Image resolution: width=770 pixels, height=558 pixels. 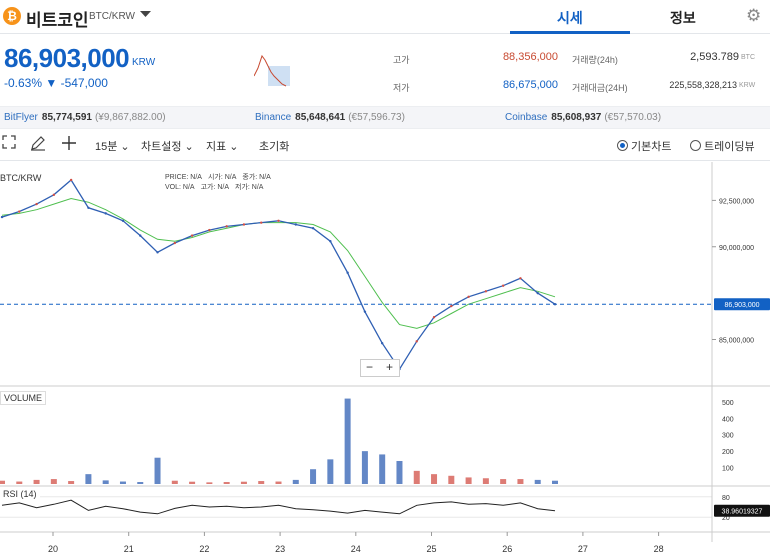 I want to click on tradingview-radio: 트레이딩뷰, so click(x=722, y=146).